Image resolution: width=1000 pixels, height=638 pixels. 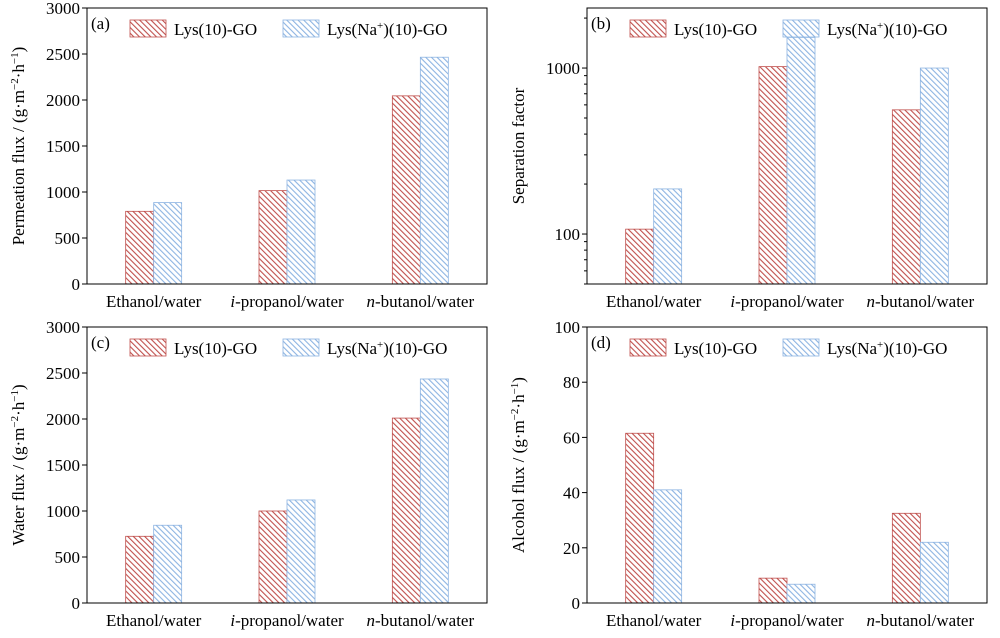 What do you see at coordinates (640, 518) in the screenshot?
I see `bar-d-s1-c1` at bounding box center [640, 518].